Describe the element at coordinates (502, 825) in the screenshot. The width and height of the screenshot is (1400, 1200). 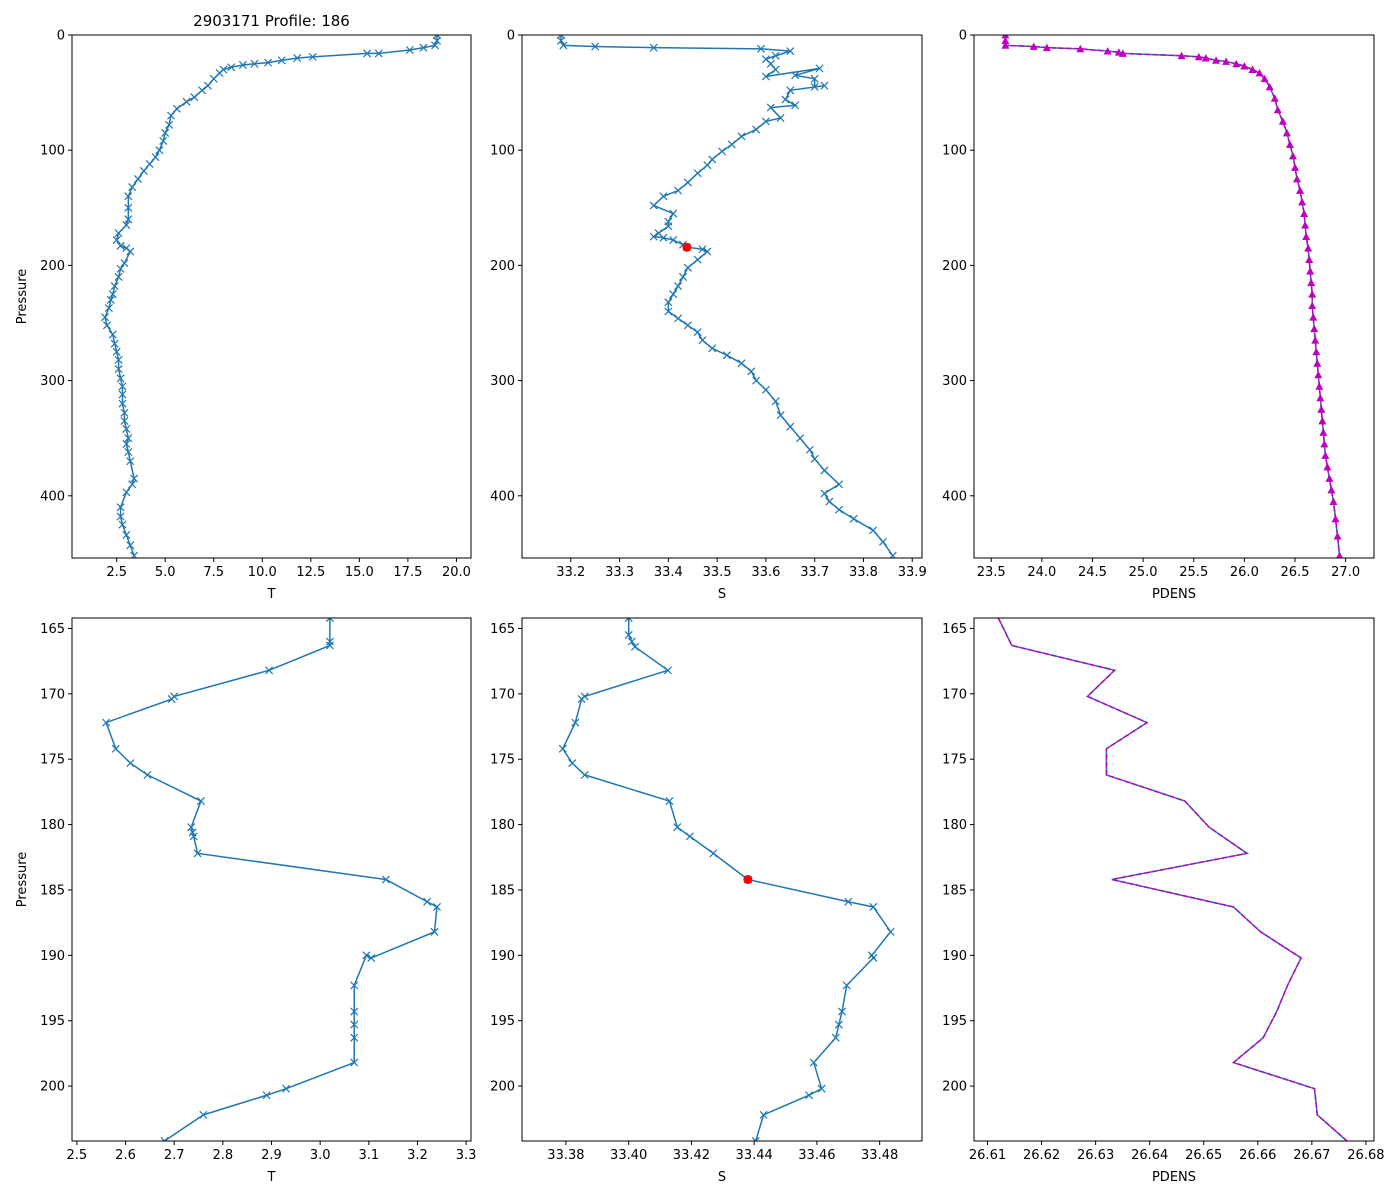
I see `y-tick-label: 180` at that location.